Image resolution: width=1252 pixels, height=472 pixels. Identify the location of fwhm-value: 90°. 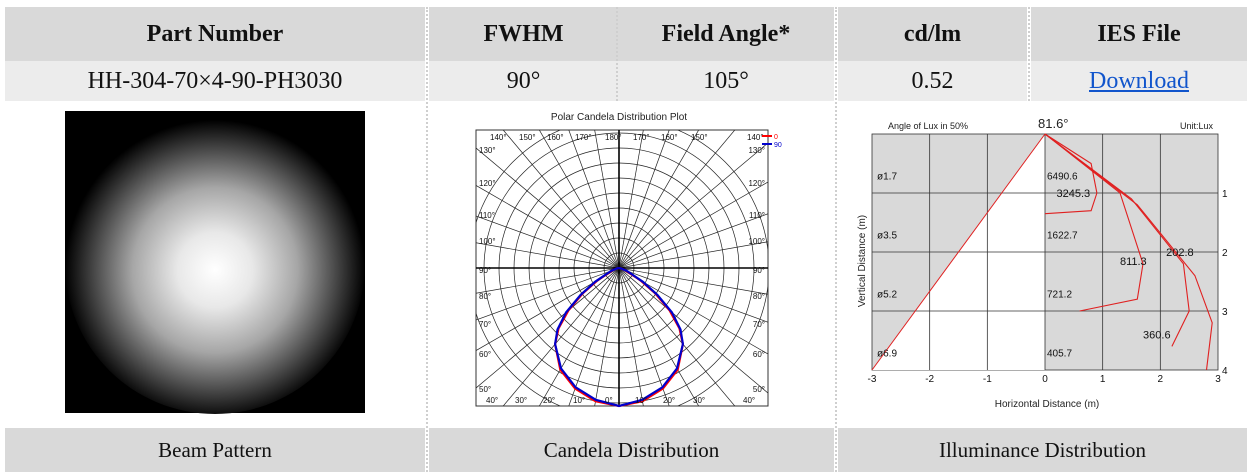
(523, 81).